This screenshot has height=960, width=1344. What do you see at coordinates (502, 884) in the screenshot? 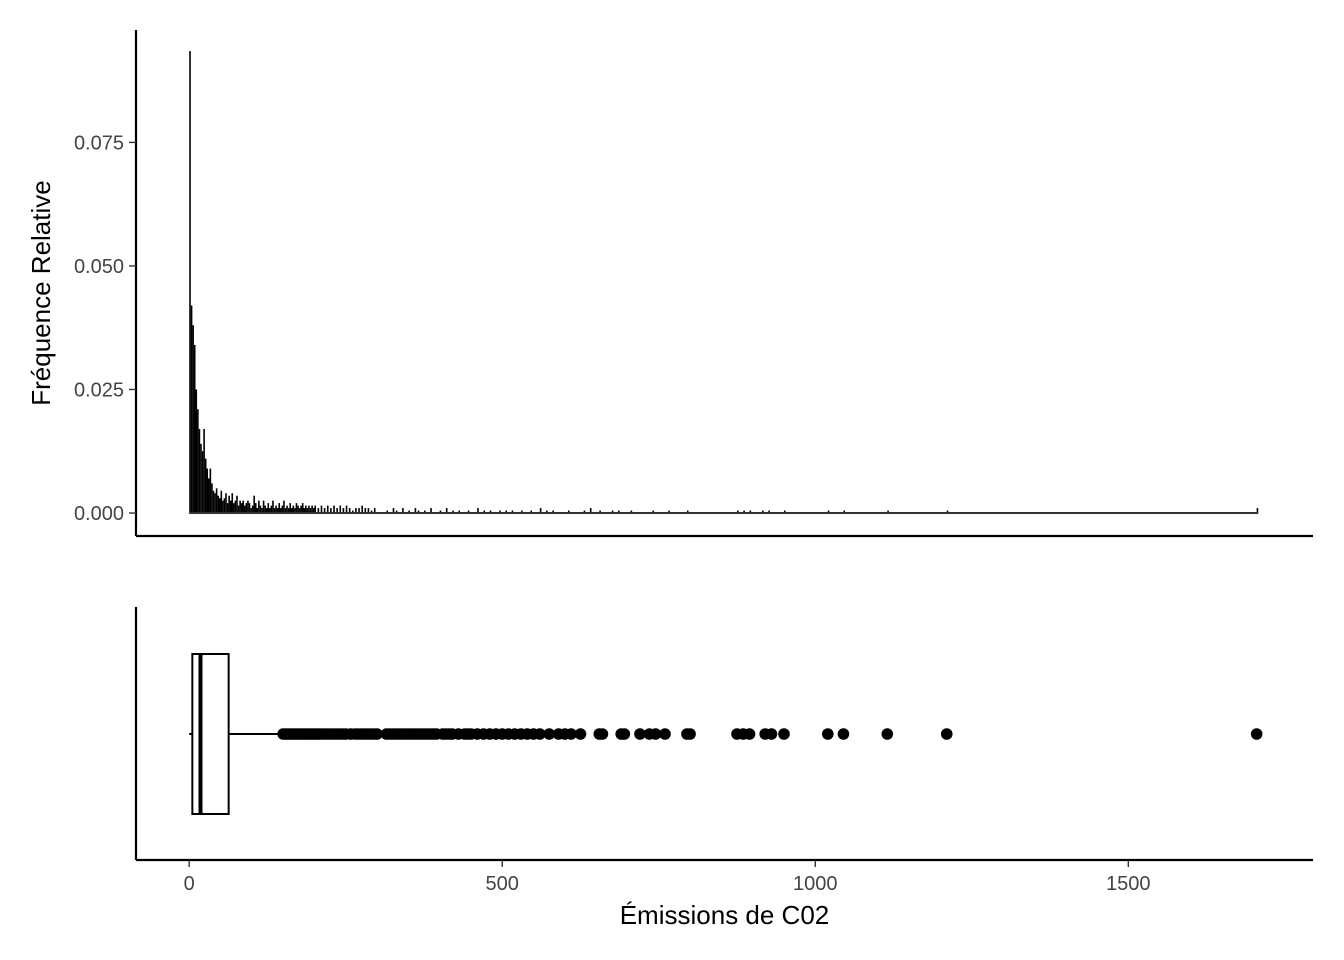
I see `x-tick-label: 500` at bounding box center [502, 884].